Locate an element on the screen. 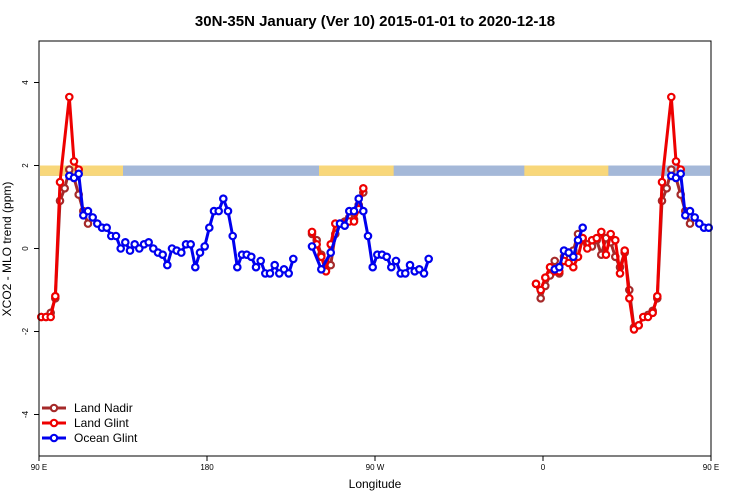 Image resolution: width=750 pixels, height=500 pixels. legend-label: Land Nadir is located at coordinates (103, 408).